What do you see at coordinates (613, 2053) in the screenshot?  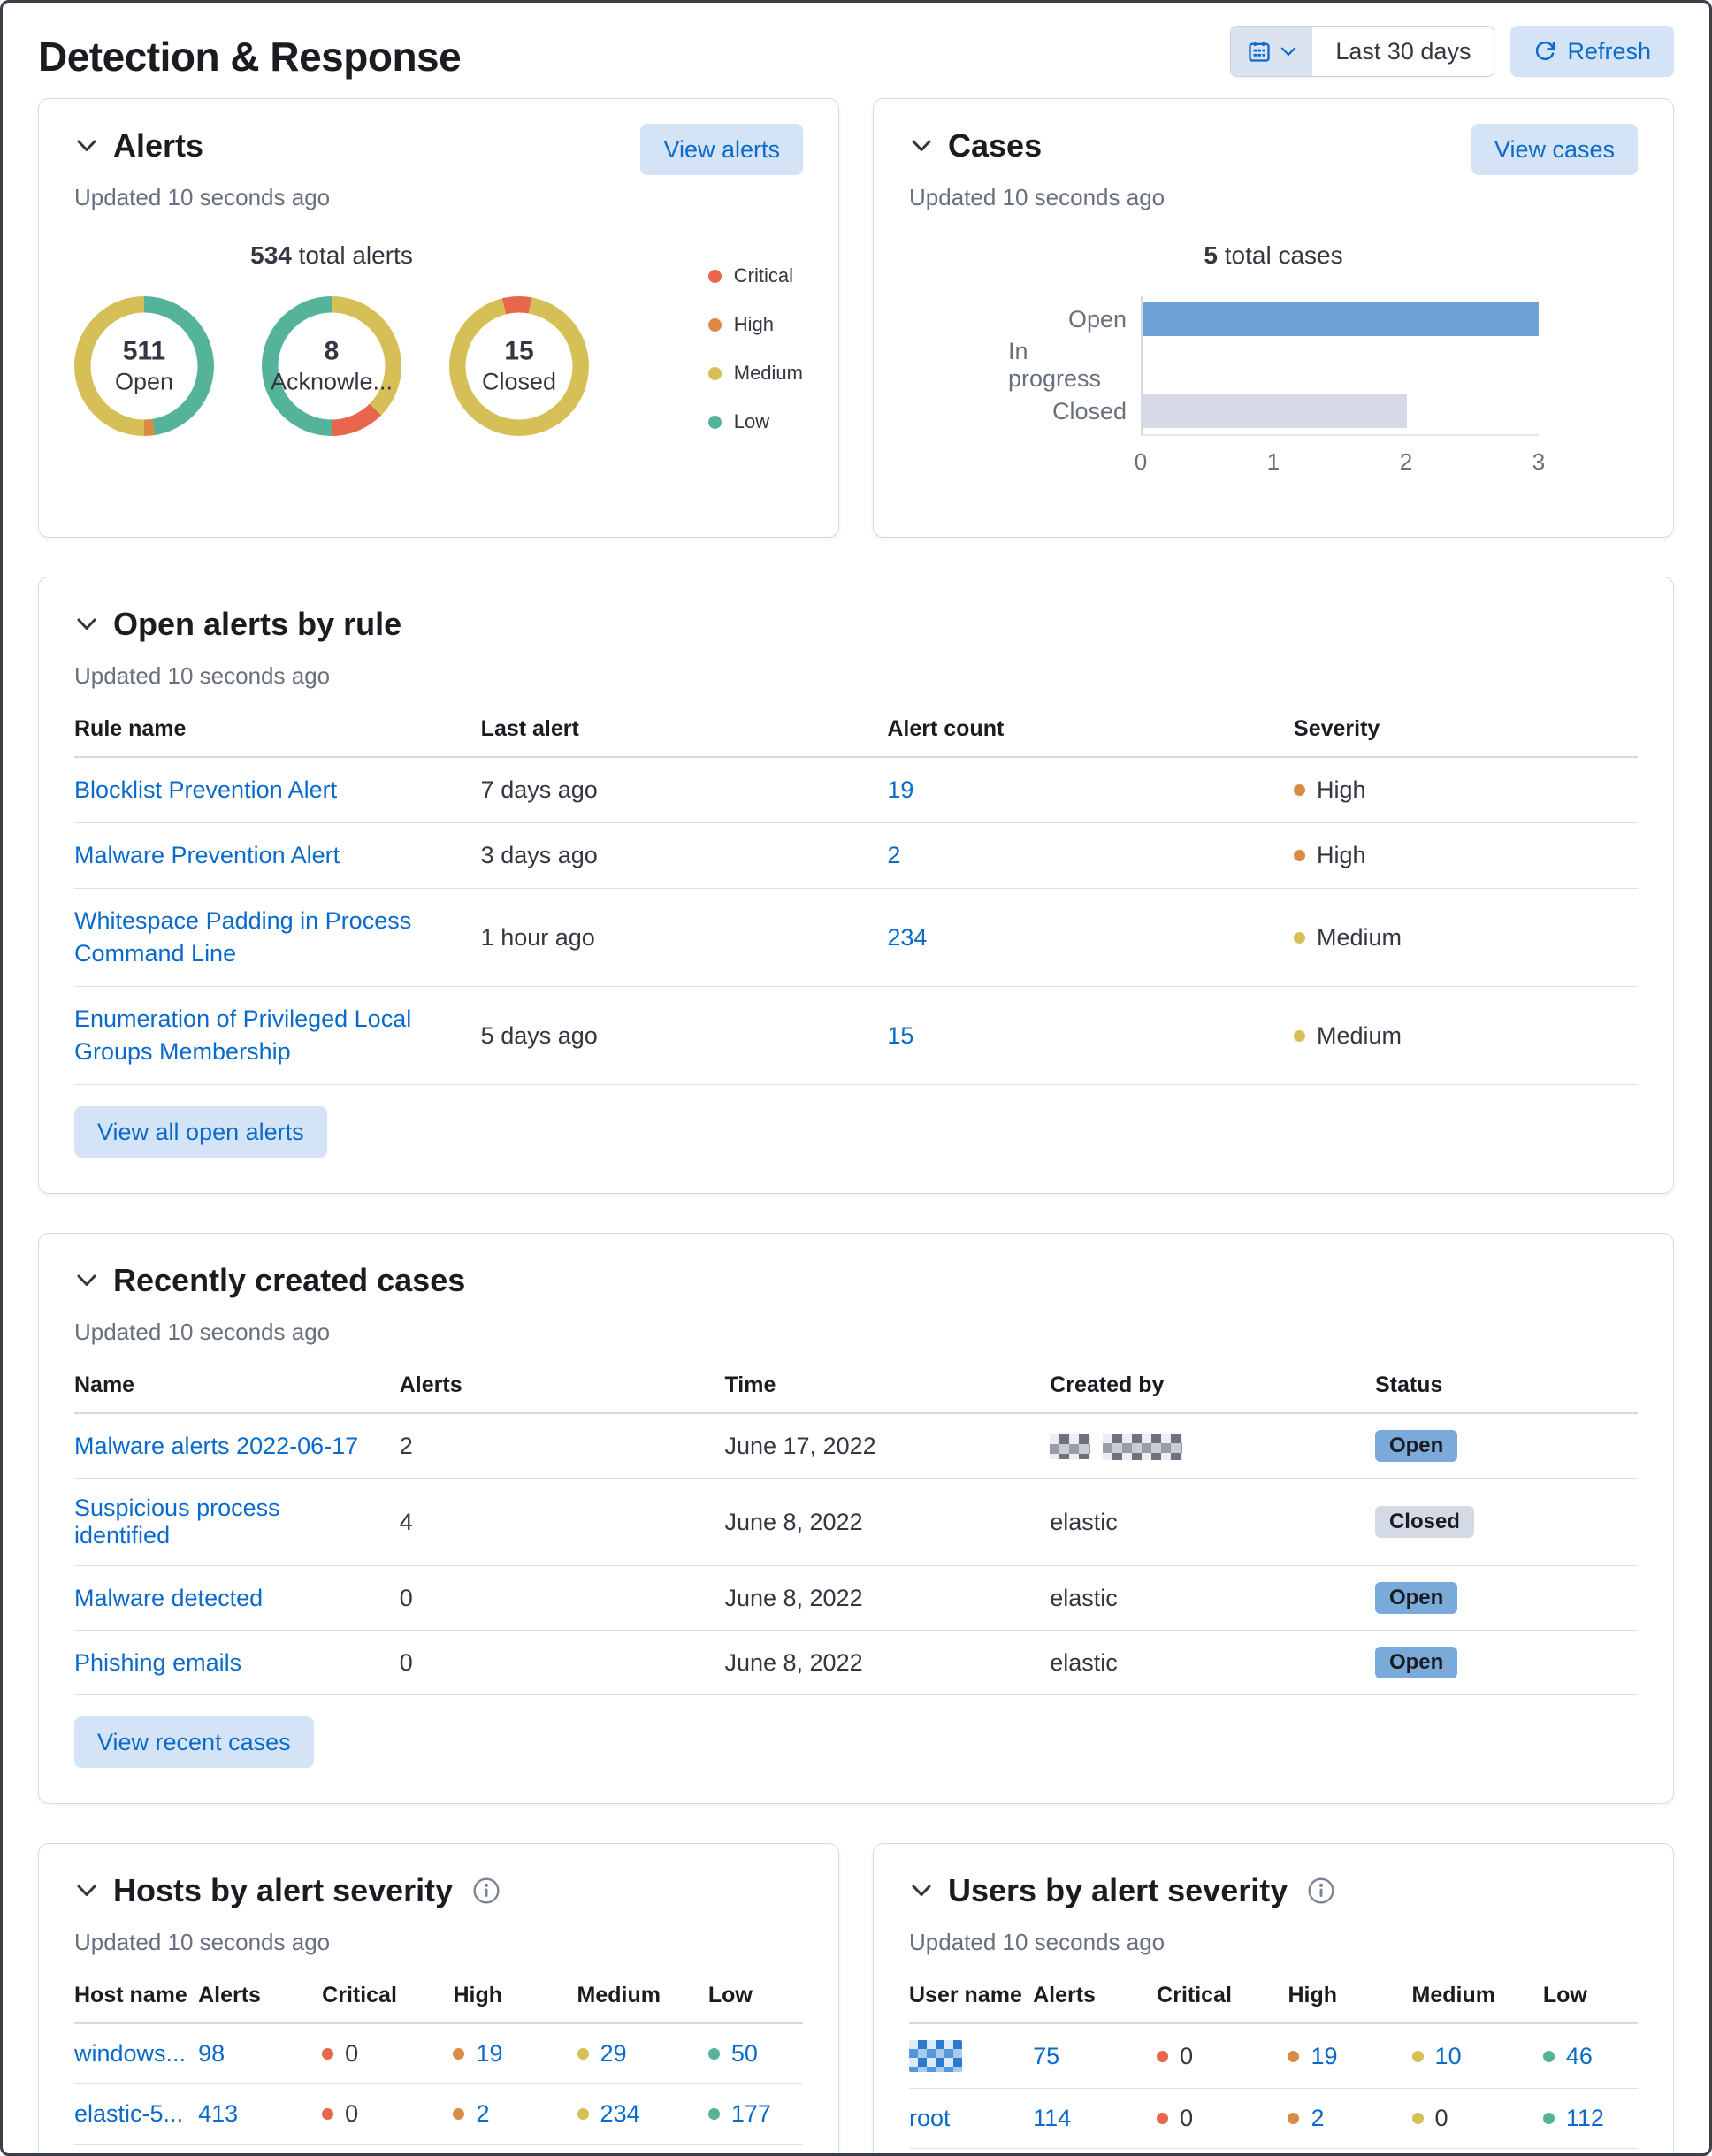 I see `medium-count: 29` at bounding box center [613, 2053].